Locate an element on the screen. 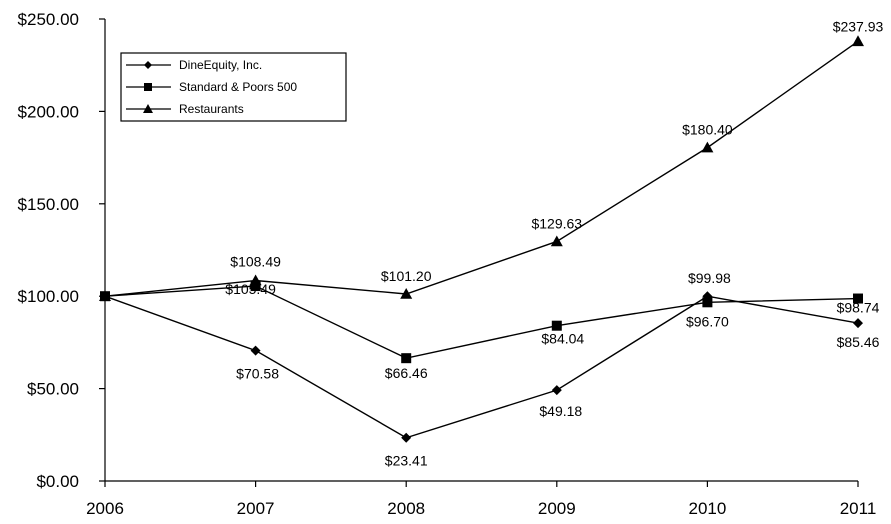 The image size is (891, 524). x-axis: 2006 2007 2008 2009 2010 2011 is located at coordinates (481, 499).